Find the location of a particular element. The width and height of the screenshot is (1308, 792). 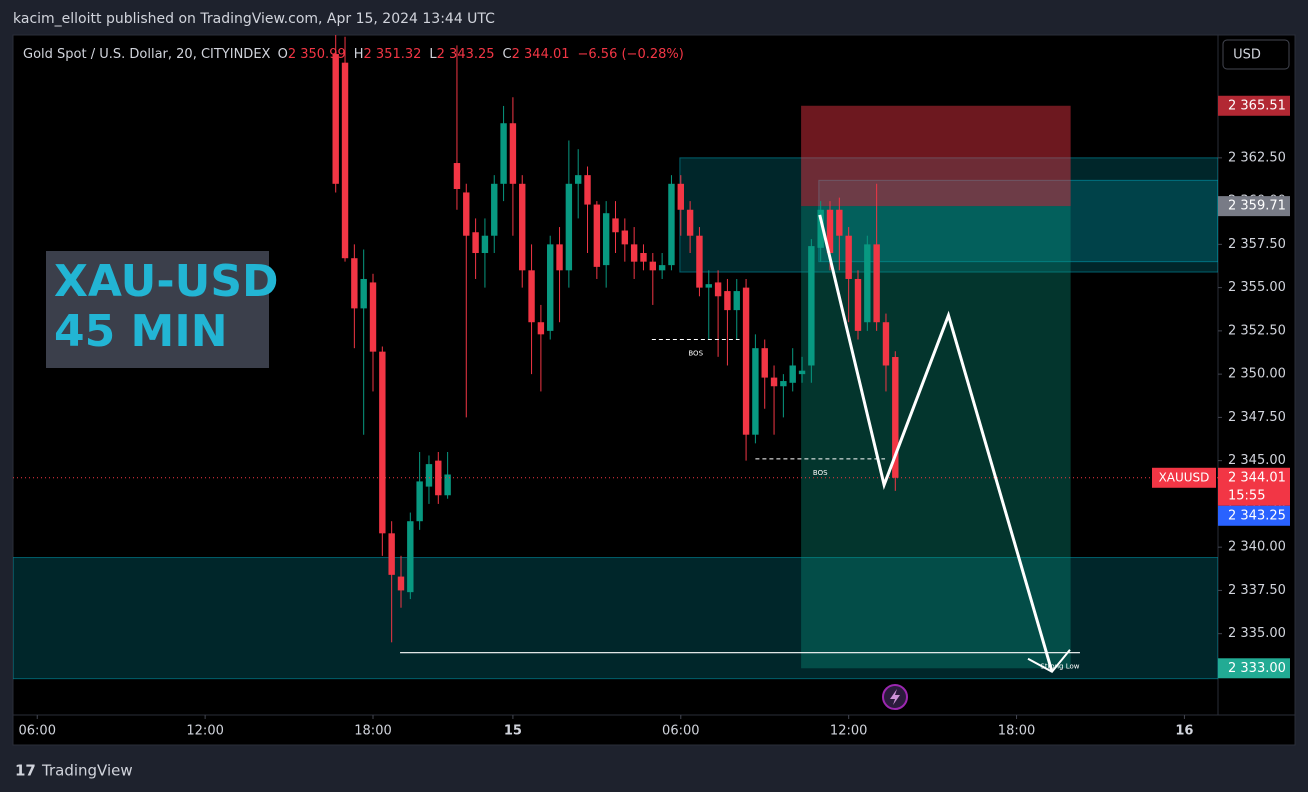

price-label: 2 365.51 is located at coordinates (1257, 105).